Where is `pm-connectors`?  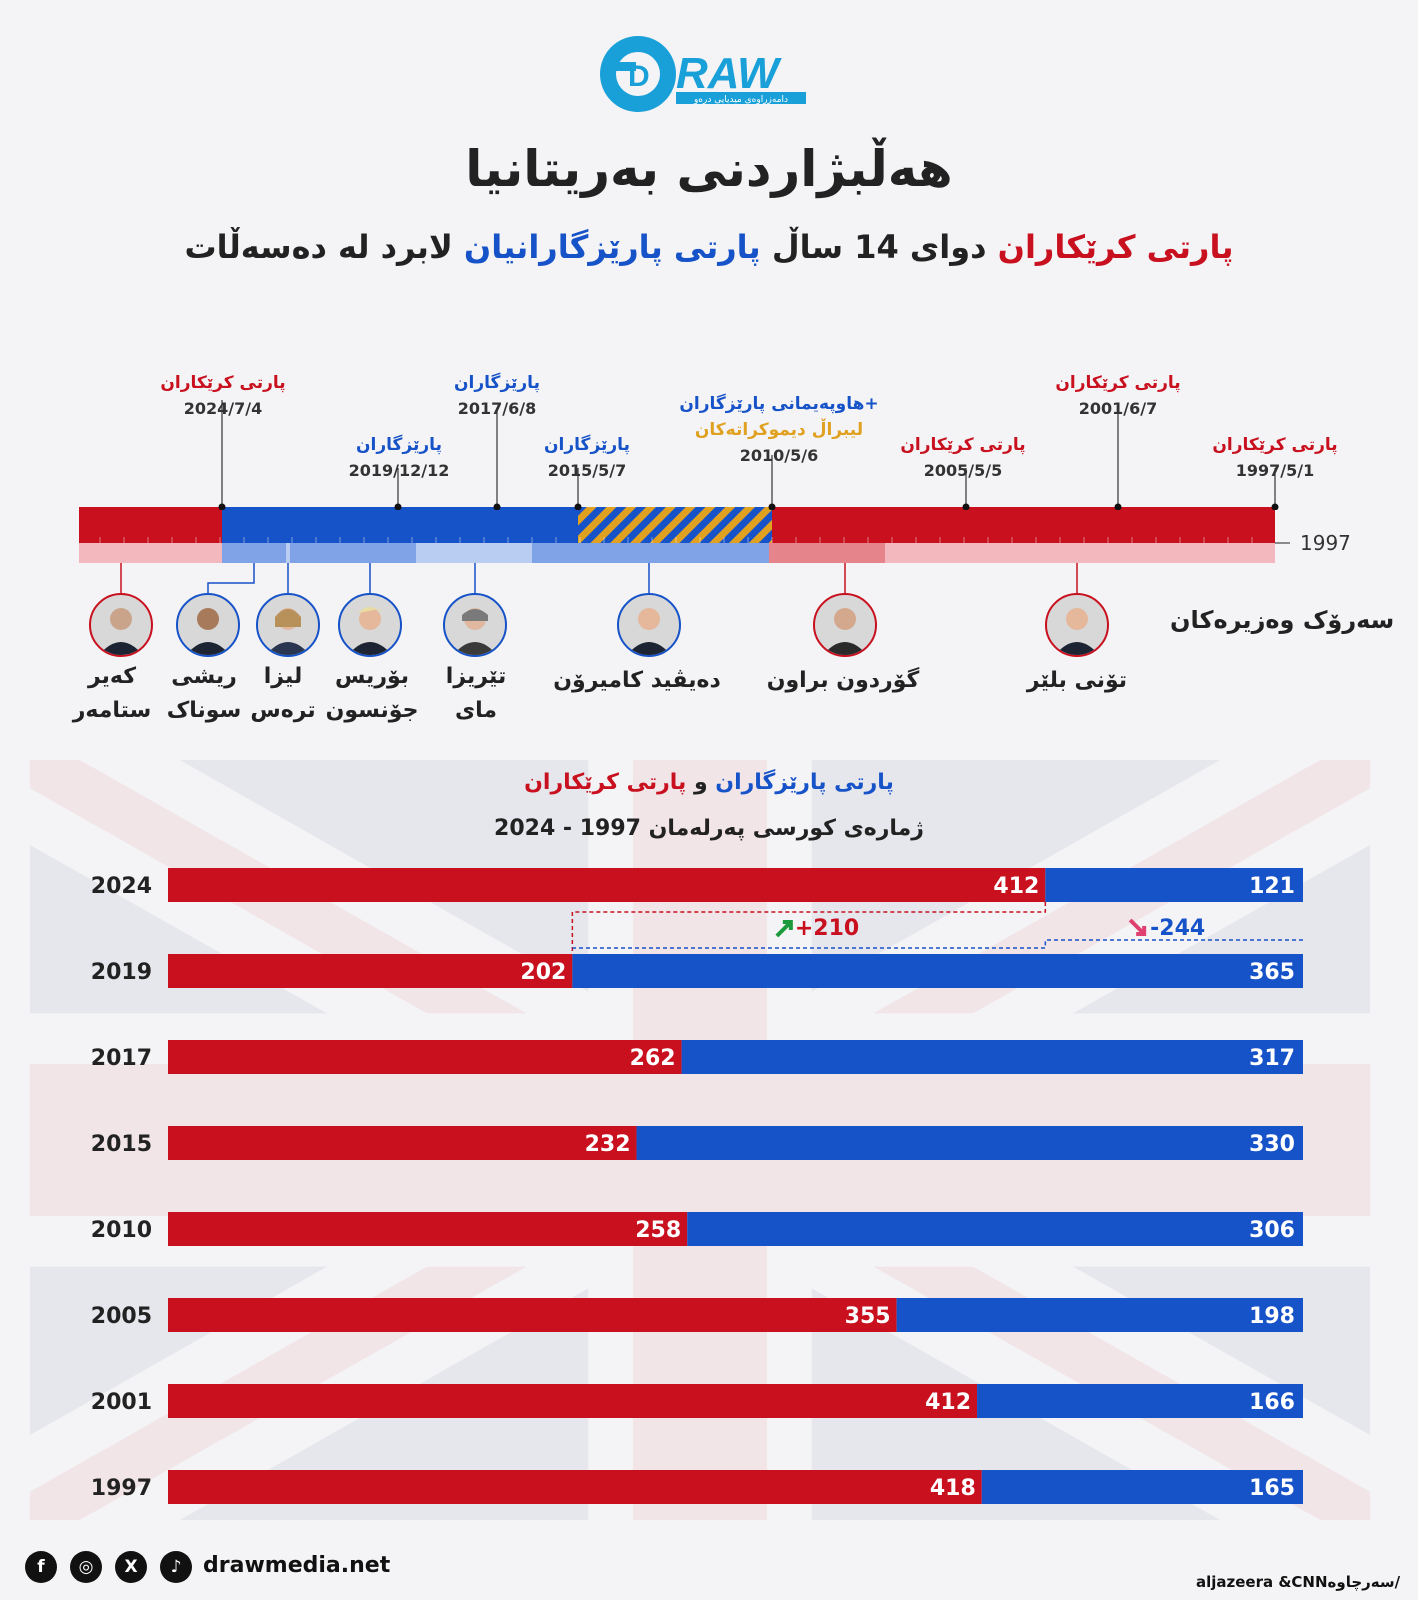
pm-connectors is located at coordinates (599, 578).